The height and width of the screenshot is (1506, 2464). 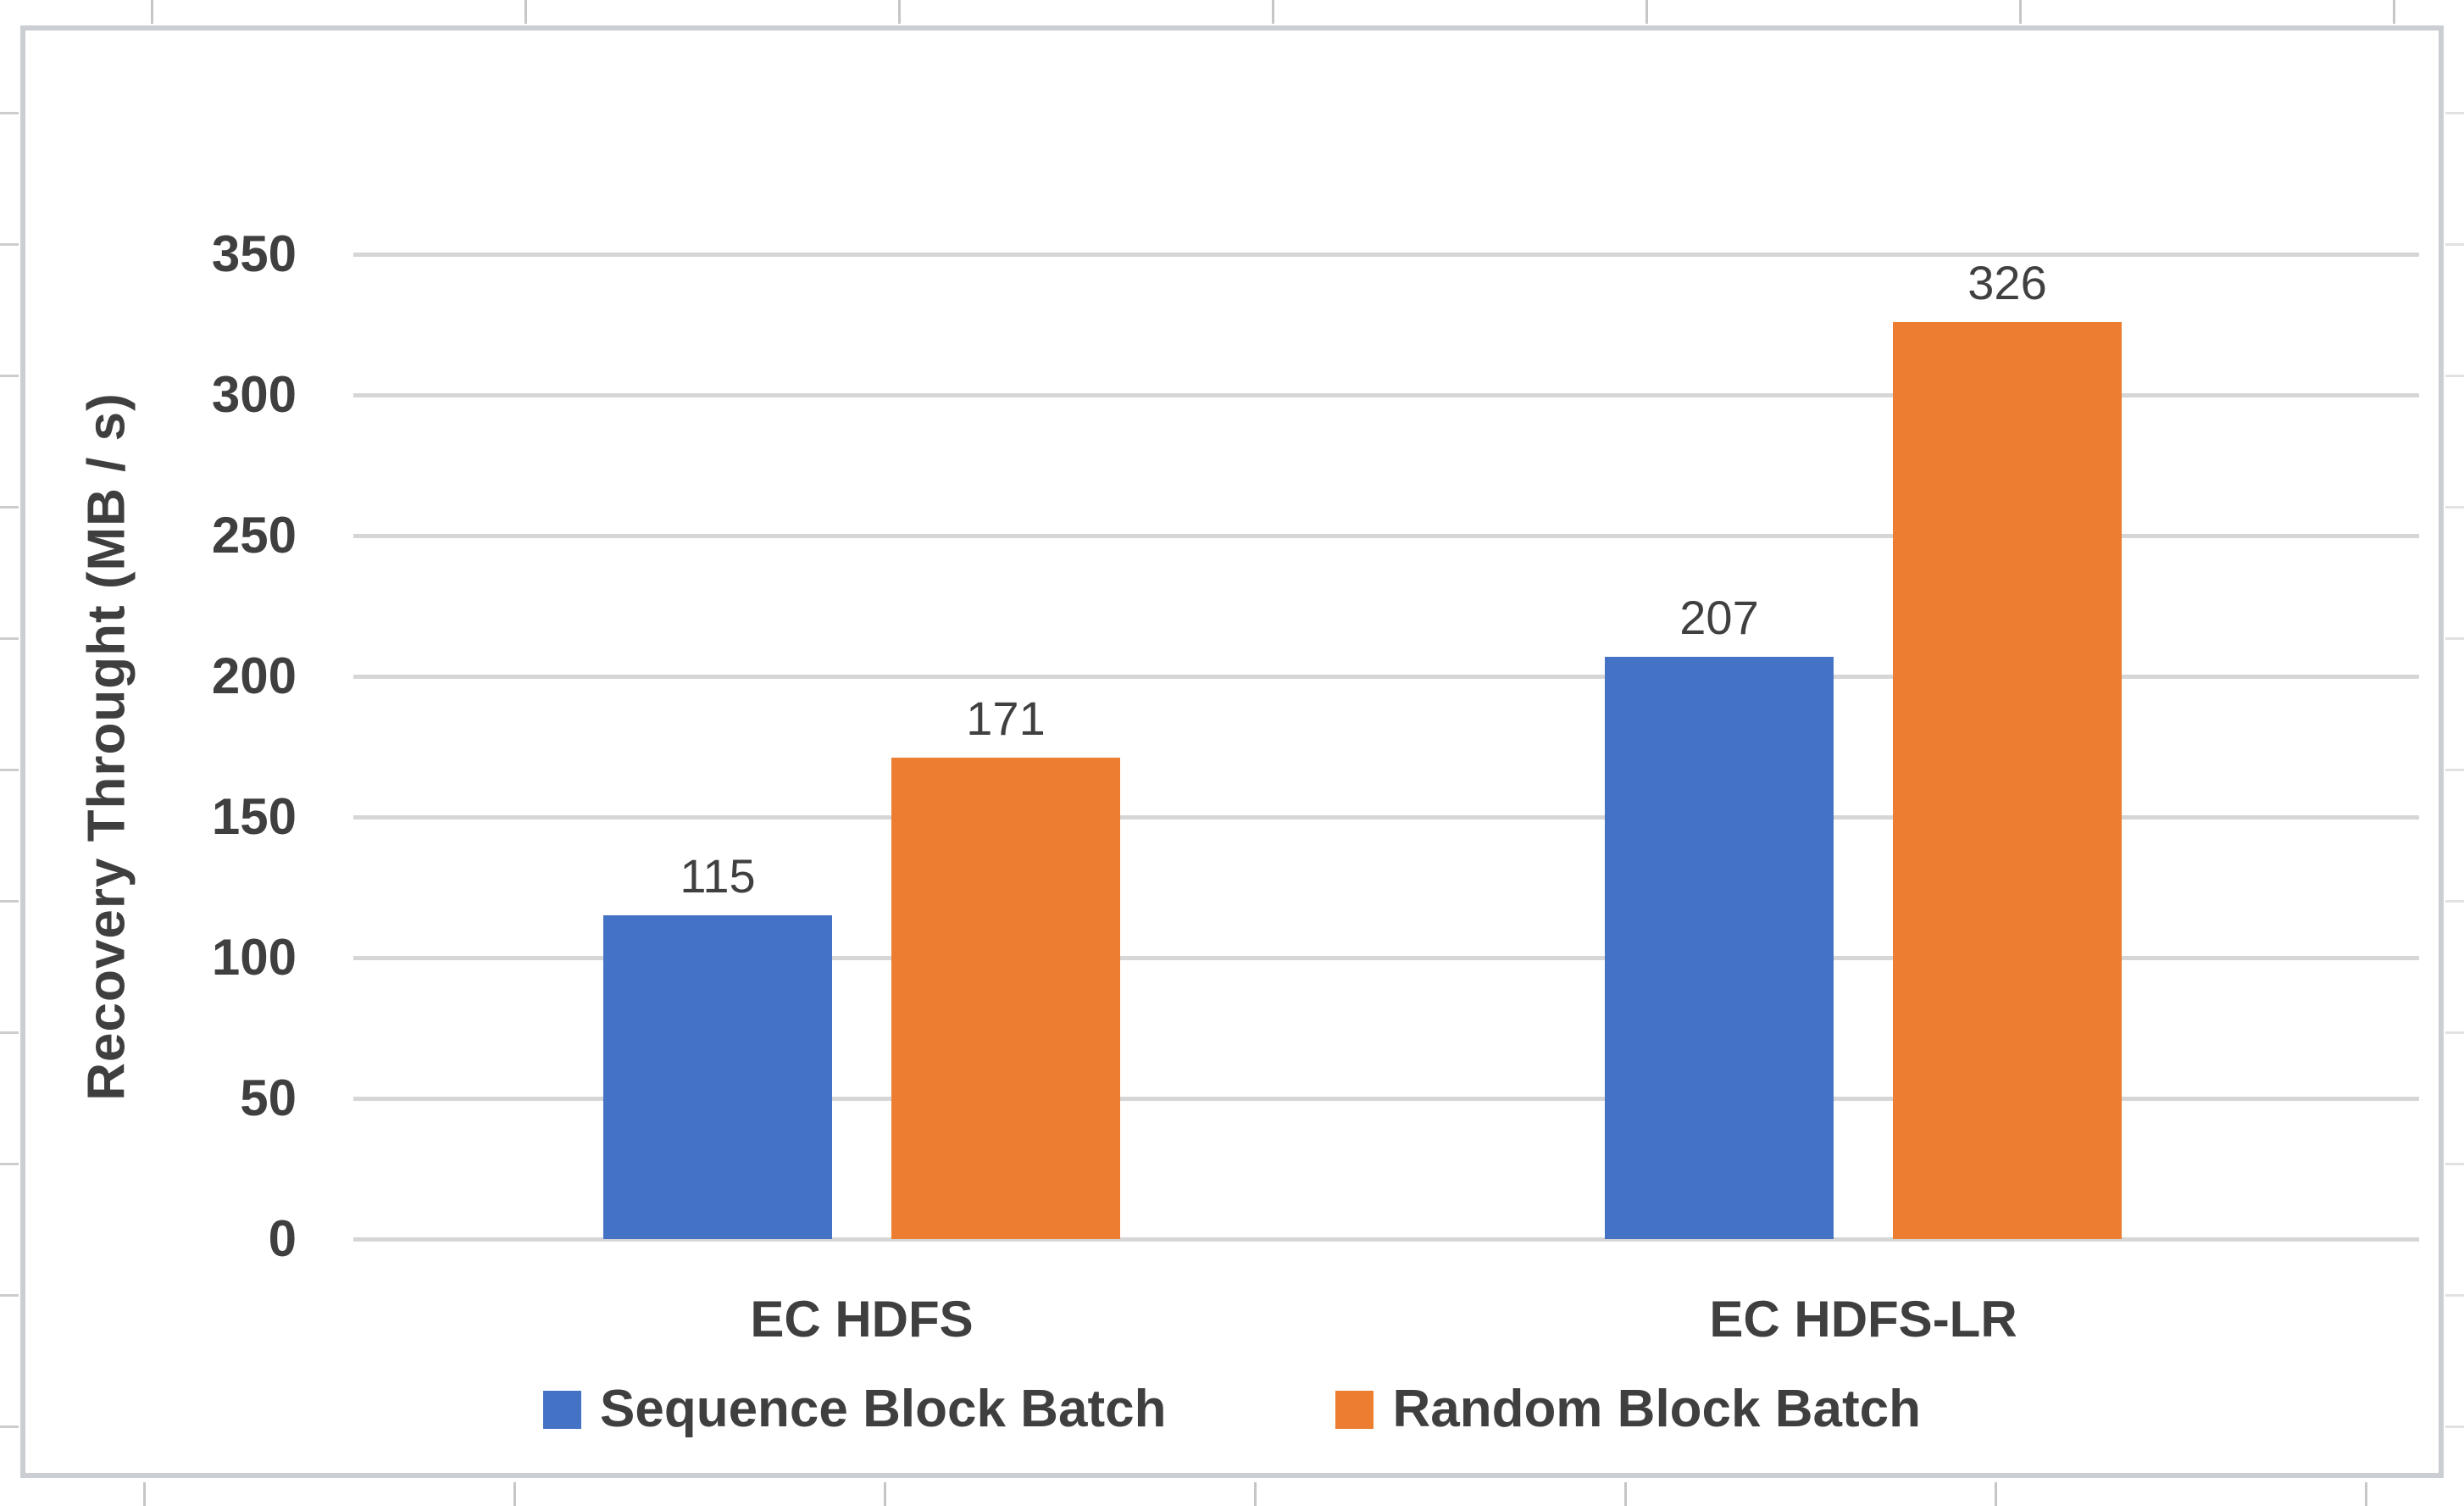 I want to click on legend-item: Sequence Block Batch, so click(x=855, y=1410).